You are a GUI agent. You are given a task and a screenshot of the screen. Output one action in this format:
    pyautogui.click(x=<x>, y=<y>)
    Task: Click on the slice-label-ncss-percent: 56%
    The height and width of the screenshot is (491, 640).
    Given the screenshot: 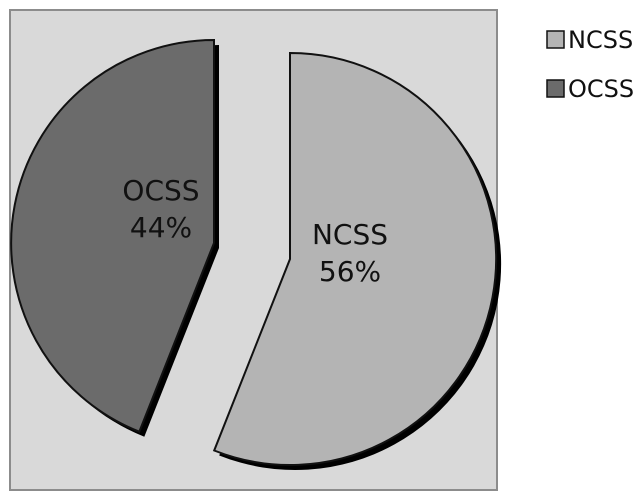 What is the action you would take?
    pyautogui.click(x=350, y=271)
    